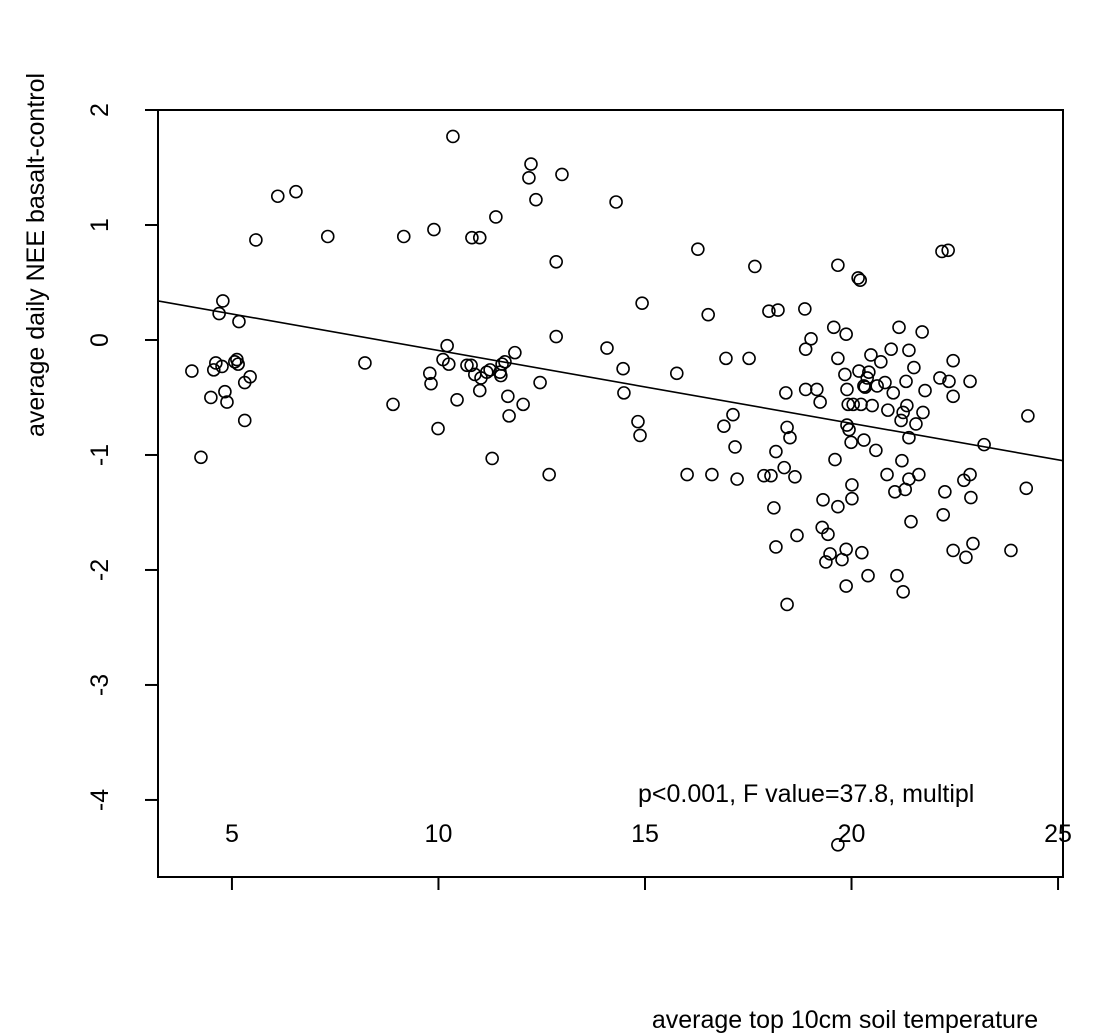 This screenshot has height=1035, width=1112. I want to click on y-tick-label: -3, so click(100, 685).